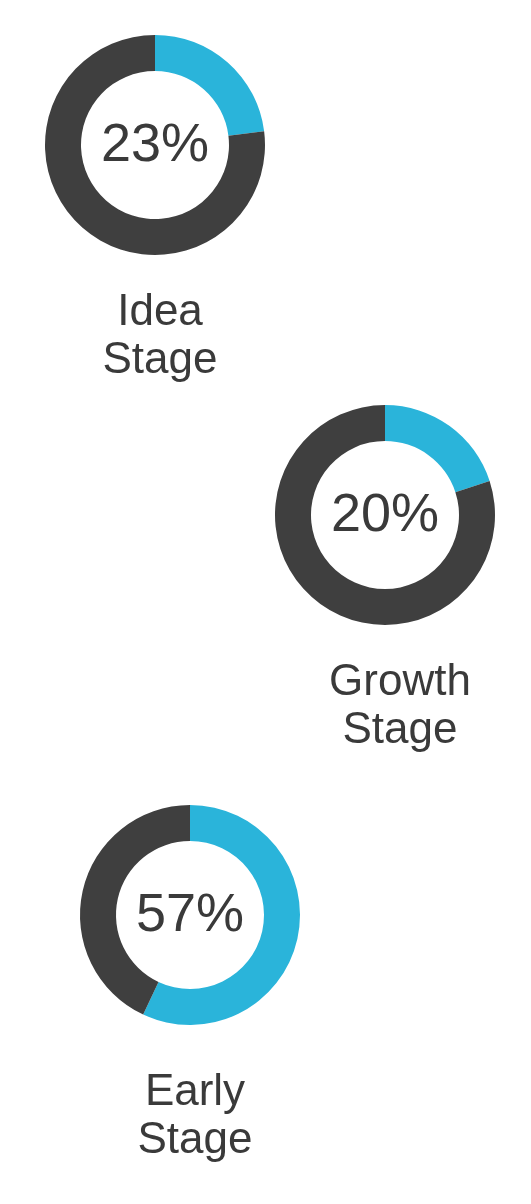 This screenshot has width=531, height=1204. Describe the element at coordinates (400, 703) in the screenshot. I see `text: Growth Stage` at that location.